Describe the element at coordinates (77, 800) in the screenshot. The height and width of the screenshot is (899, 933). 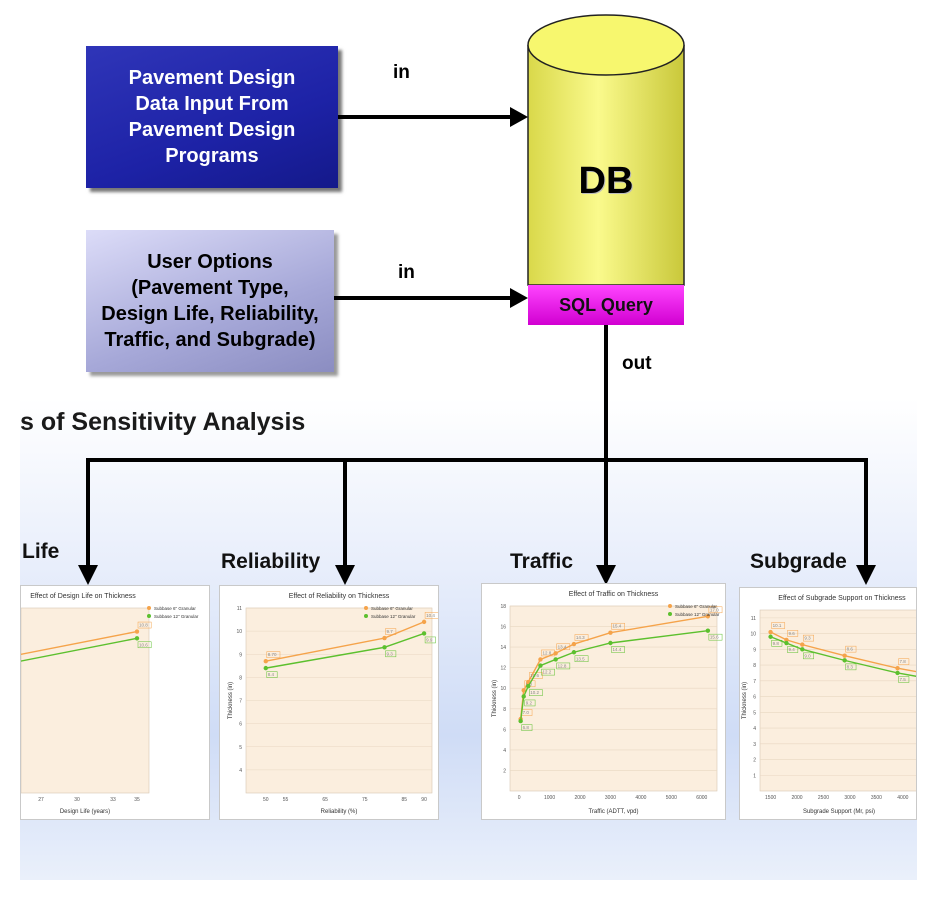
I see `x-tick-label: 30` at that location.